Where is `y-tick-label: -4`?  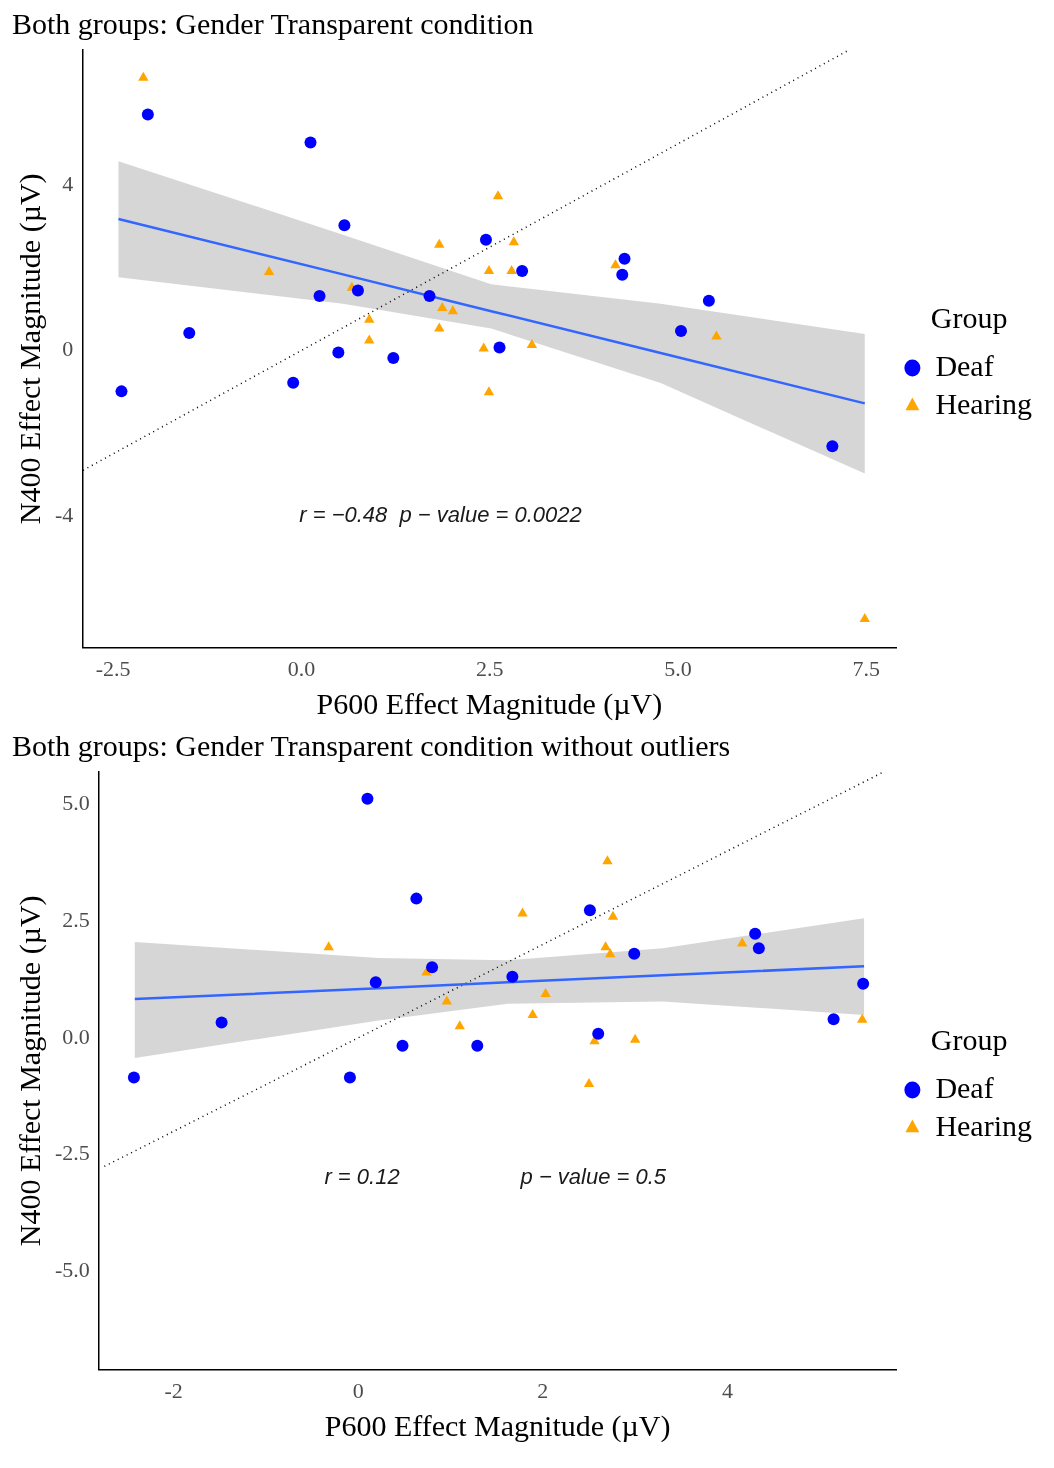
y-tick-label: -4 is located at coordinates (64, 514).